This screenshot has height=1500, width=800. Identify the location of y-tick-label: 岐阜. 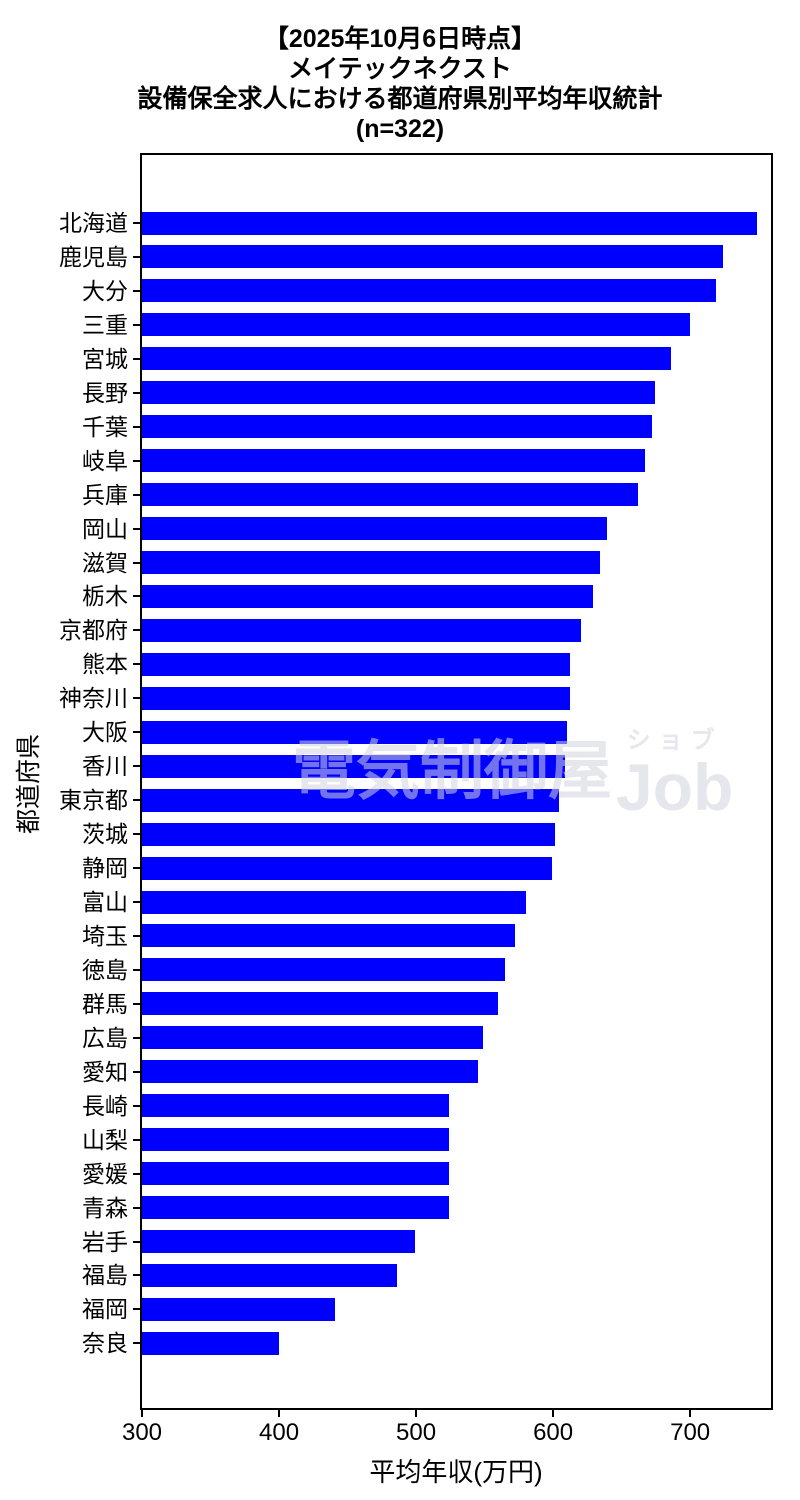
(105, 460).